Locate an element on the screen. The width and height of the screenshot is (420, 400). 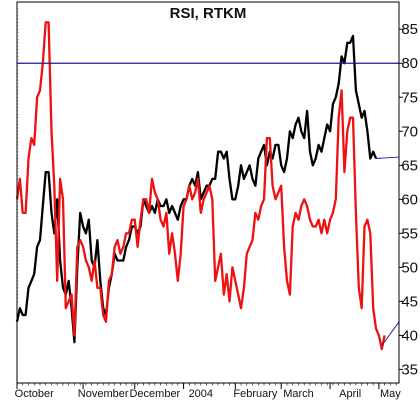
y-tick-label: 55 is located at coordinates (409, 233).